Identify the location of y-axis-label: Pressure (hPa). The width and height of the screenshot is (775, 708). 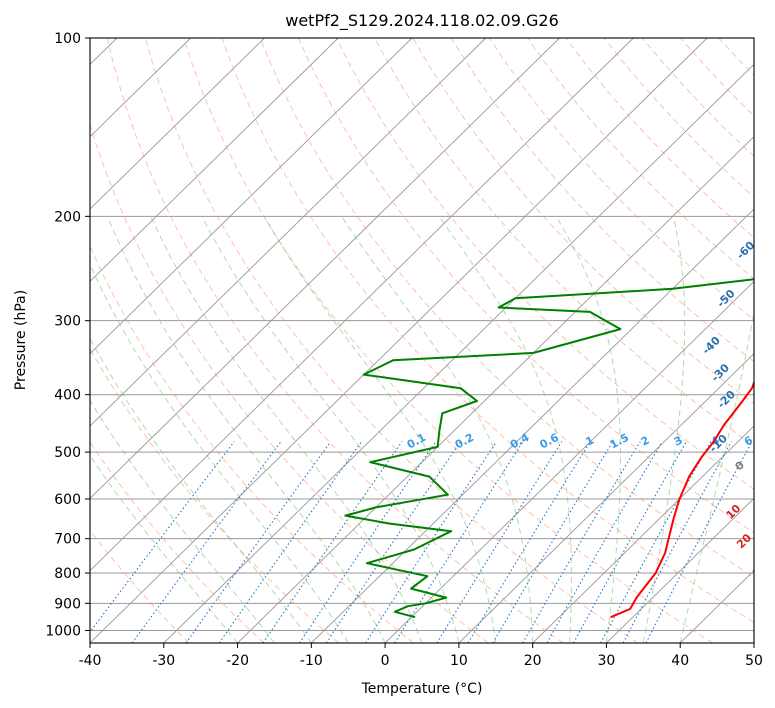
(21, 340).